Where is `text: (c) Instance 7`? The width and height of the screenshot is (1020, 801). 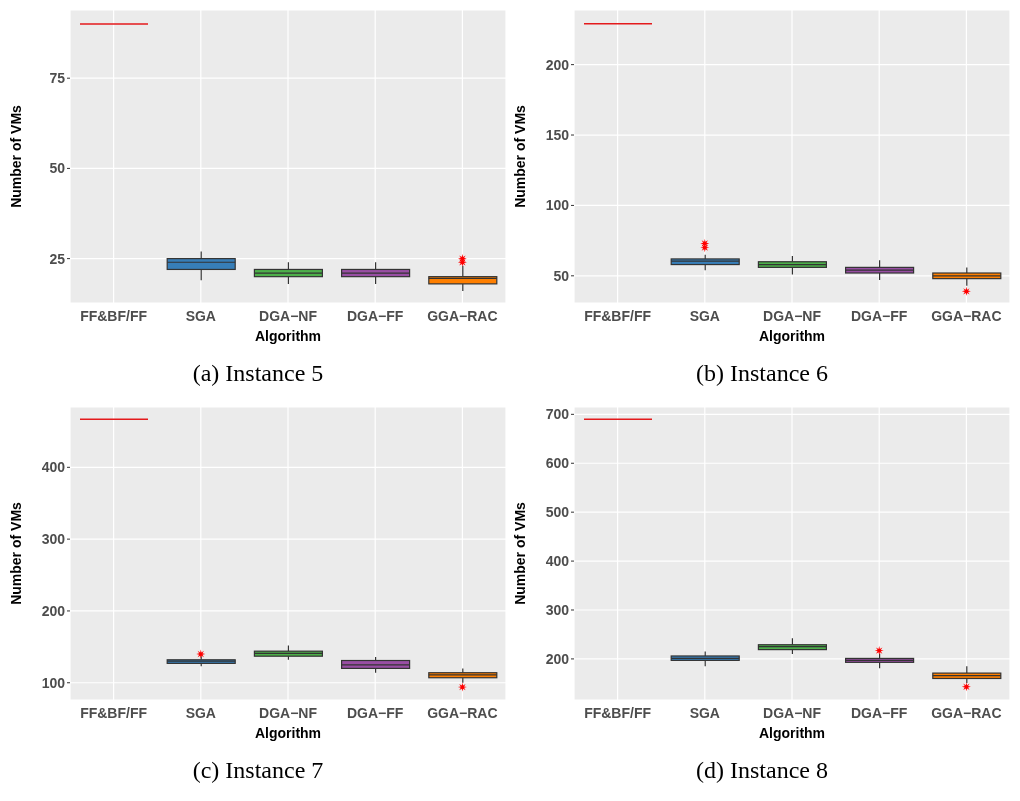
text: (c) Instance 7 is located at coordinates (258, 770).